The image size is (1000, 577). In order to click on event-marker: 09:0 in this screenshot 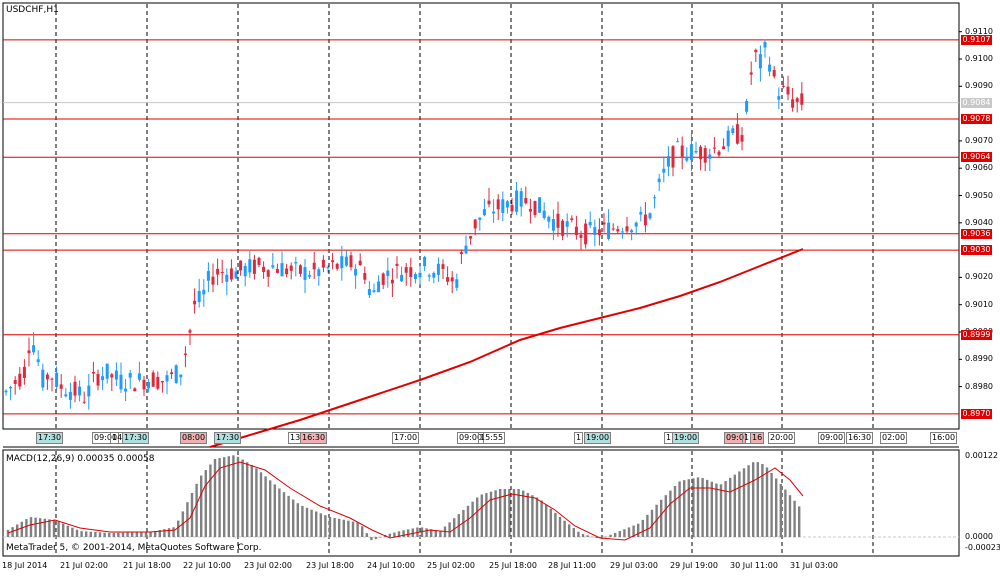, I will do `click(735, 438)`.